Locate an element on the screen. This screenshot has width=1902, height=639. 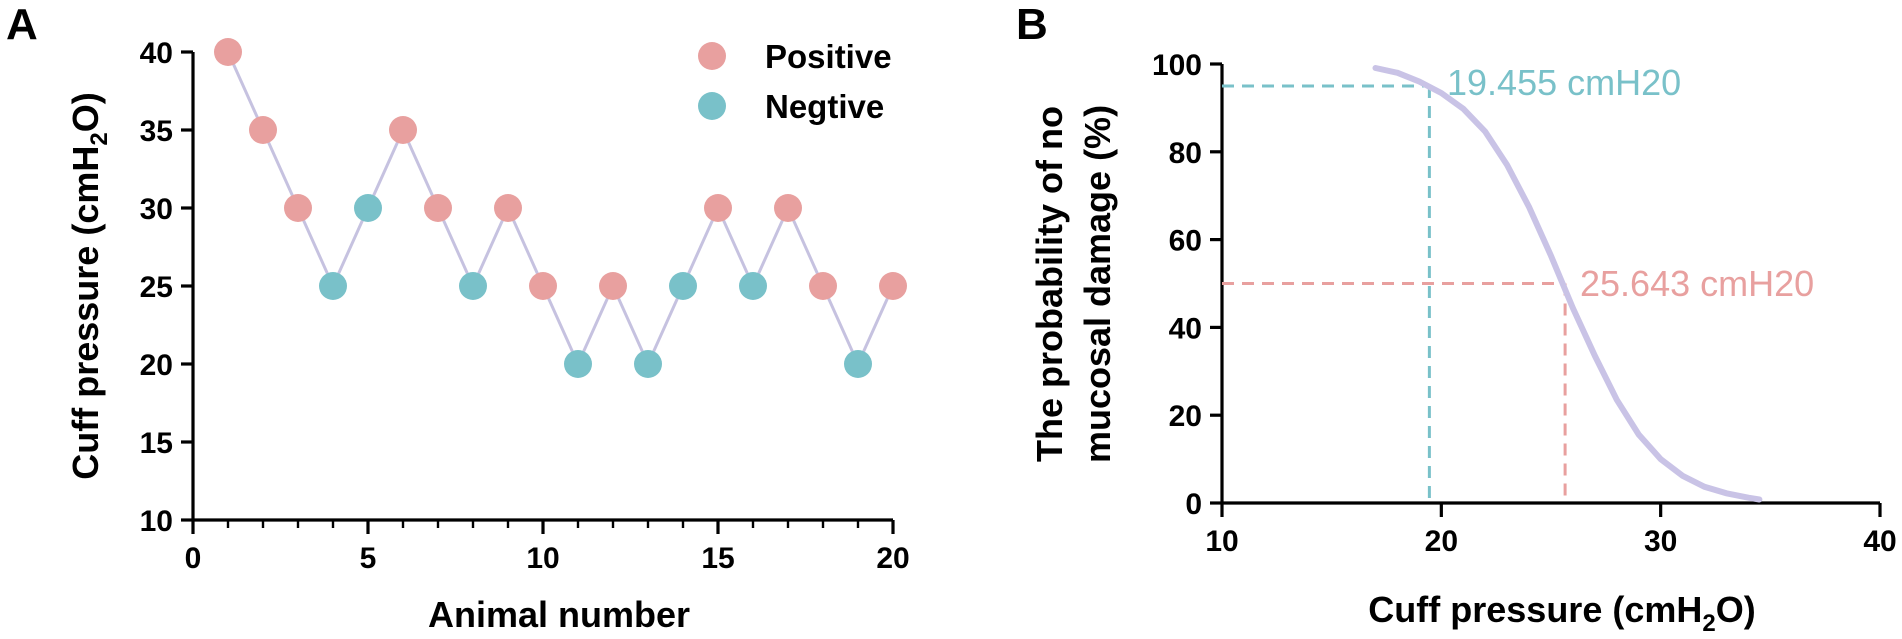
panel-a-x-tick-label: 20 is located at coordinates (892, 558).